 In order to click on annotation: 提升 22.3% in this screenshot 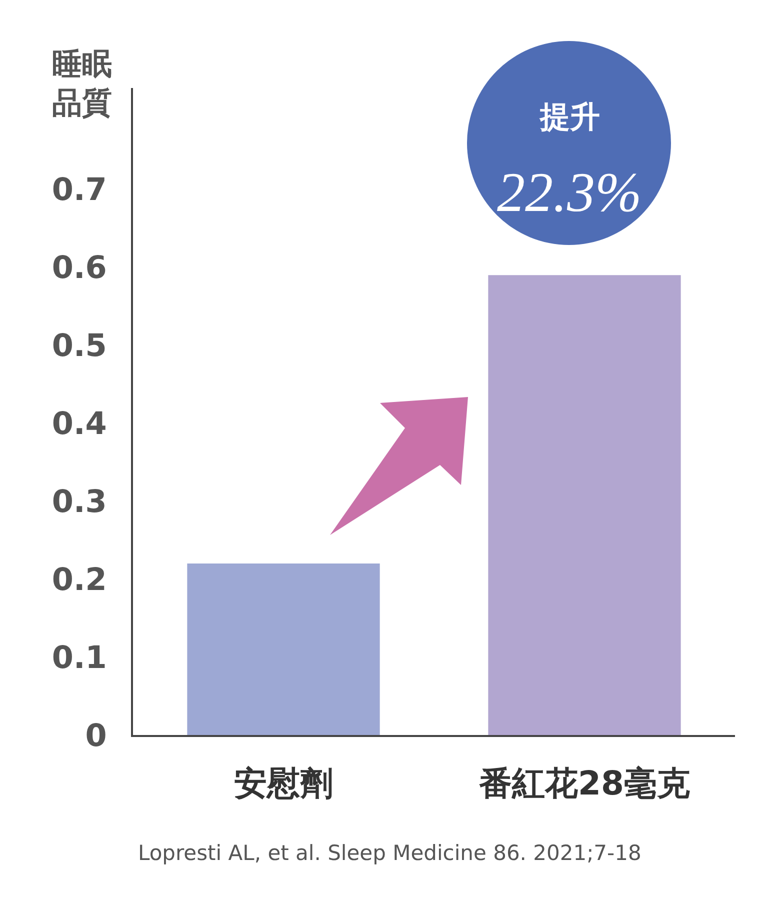, I will do `click(569, 162)`.